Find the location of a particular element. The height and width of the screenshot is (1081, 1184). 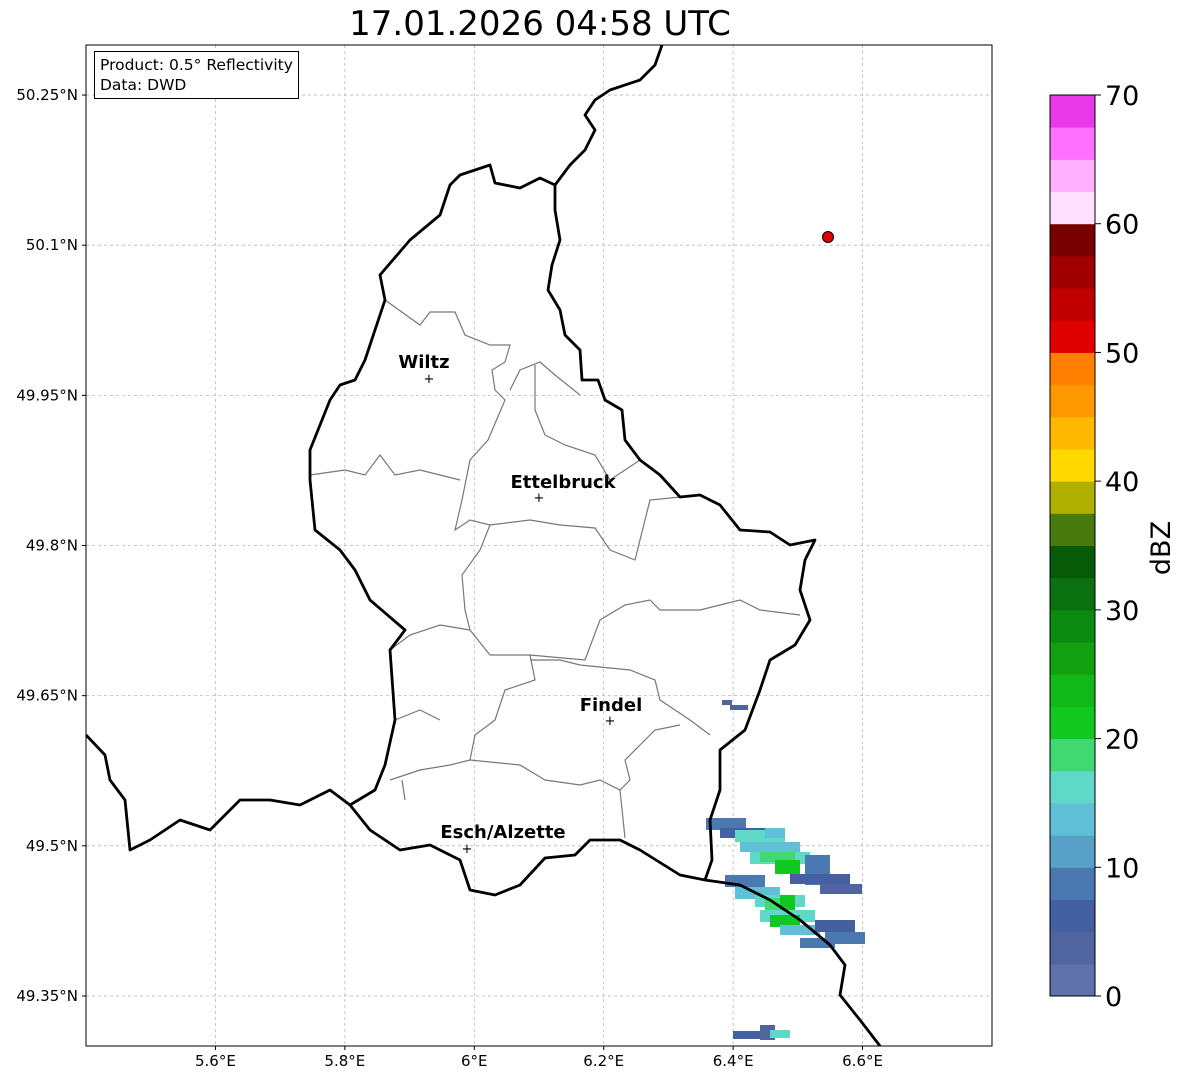

info-box: Product: 0.5° Reflectivity Data: DWD is located at coordinates (196, 75).